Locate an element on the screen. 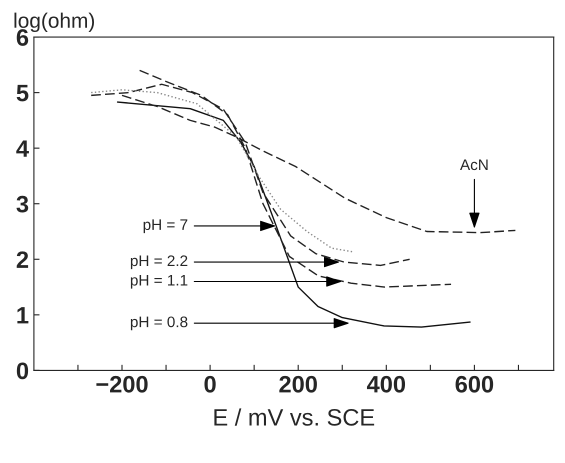 This screenshot has height=463, width=565. x-tick-label: 400 is located at coordinates (386, 384).